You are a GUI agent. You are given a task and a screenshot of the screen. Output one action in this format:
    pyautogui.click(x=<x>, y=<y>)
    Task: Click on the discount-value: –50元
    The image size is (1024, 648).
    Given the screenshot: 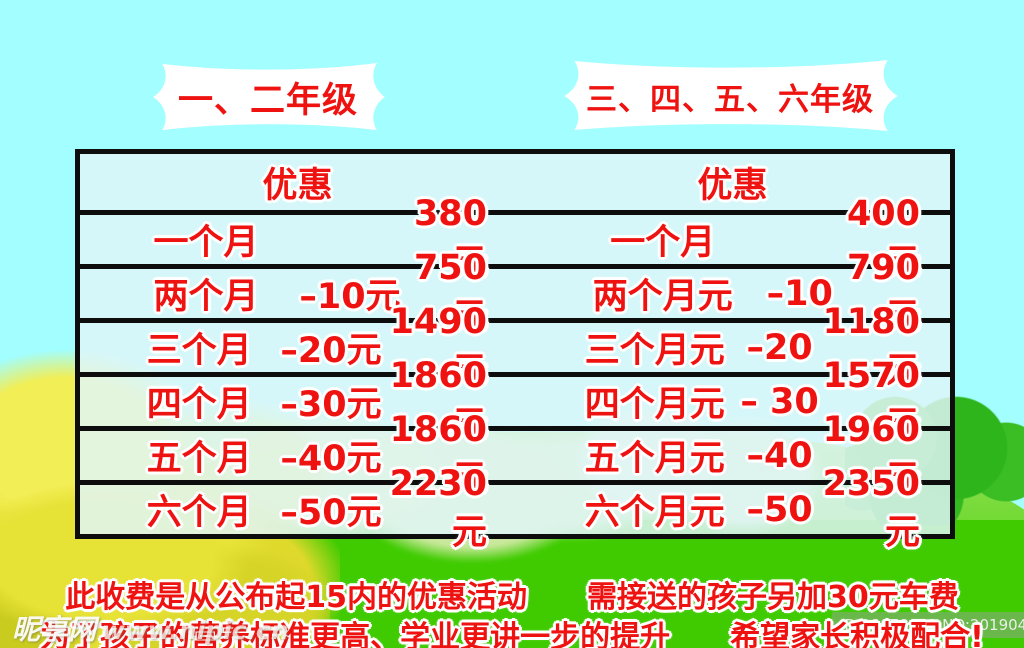 What is the action you would take?
    pyautogui.click(x=331, y=513)
    